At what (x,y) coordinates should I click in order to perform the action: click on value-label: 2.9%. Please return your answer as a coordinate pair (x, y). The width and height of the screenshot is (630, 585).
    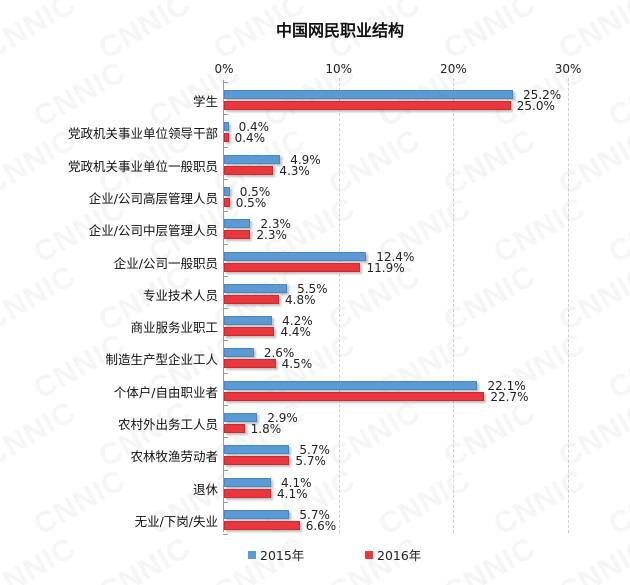
    Looking at the image, I should click on (282, 418).